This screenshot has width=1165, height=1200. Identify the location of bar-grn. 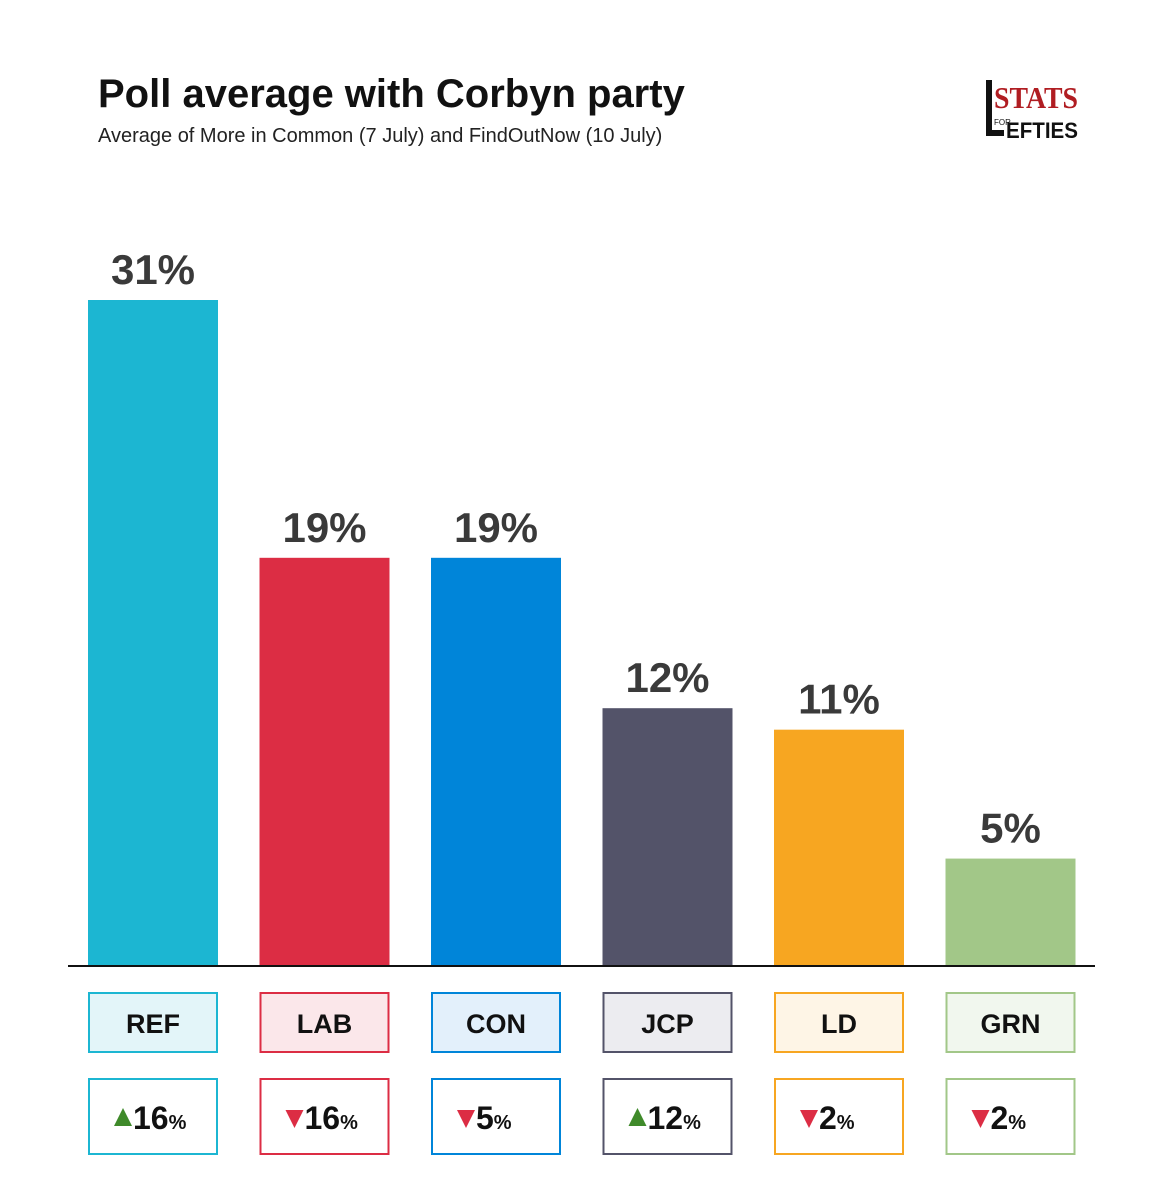
(1010, 912).